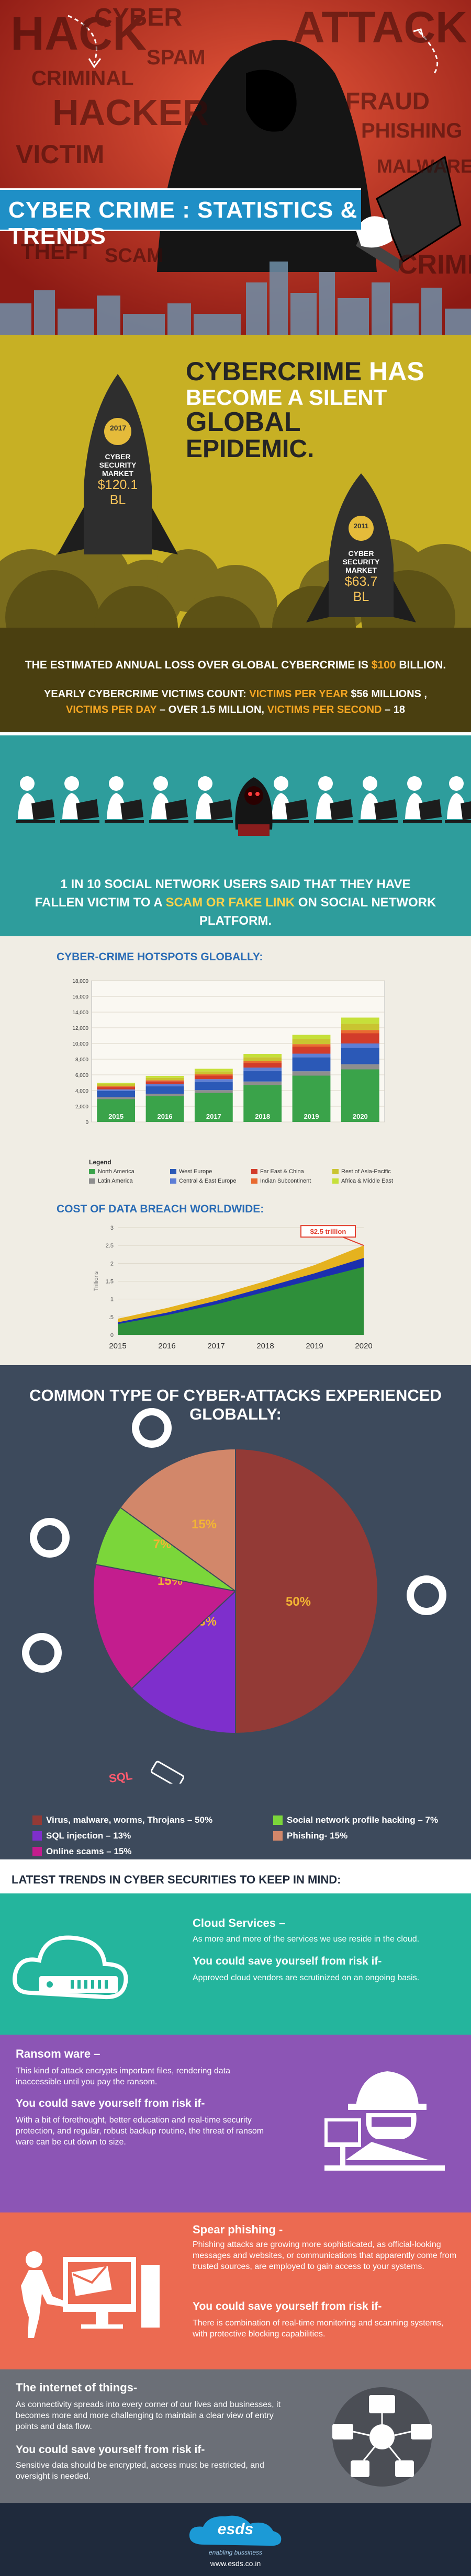  Describe the element at coordinates (382, 2437) in the screenshot. I see `iot-devices-icon` at that location.